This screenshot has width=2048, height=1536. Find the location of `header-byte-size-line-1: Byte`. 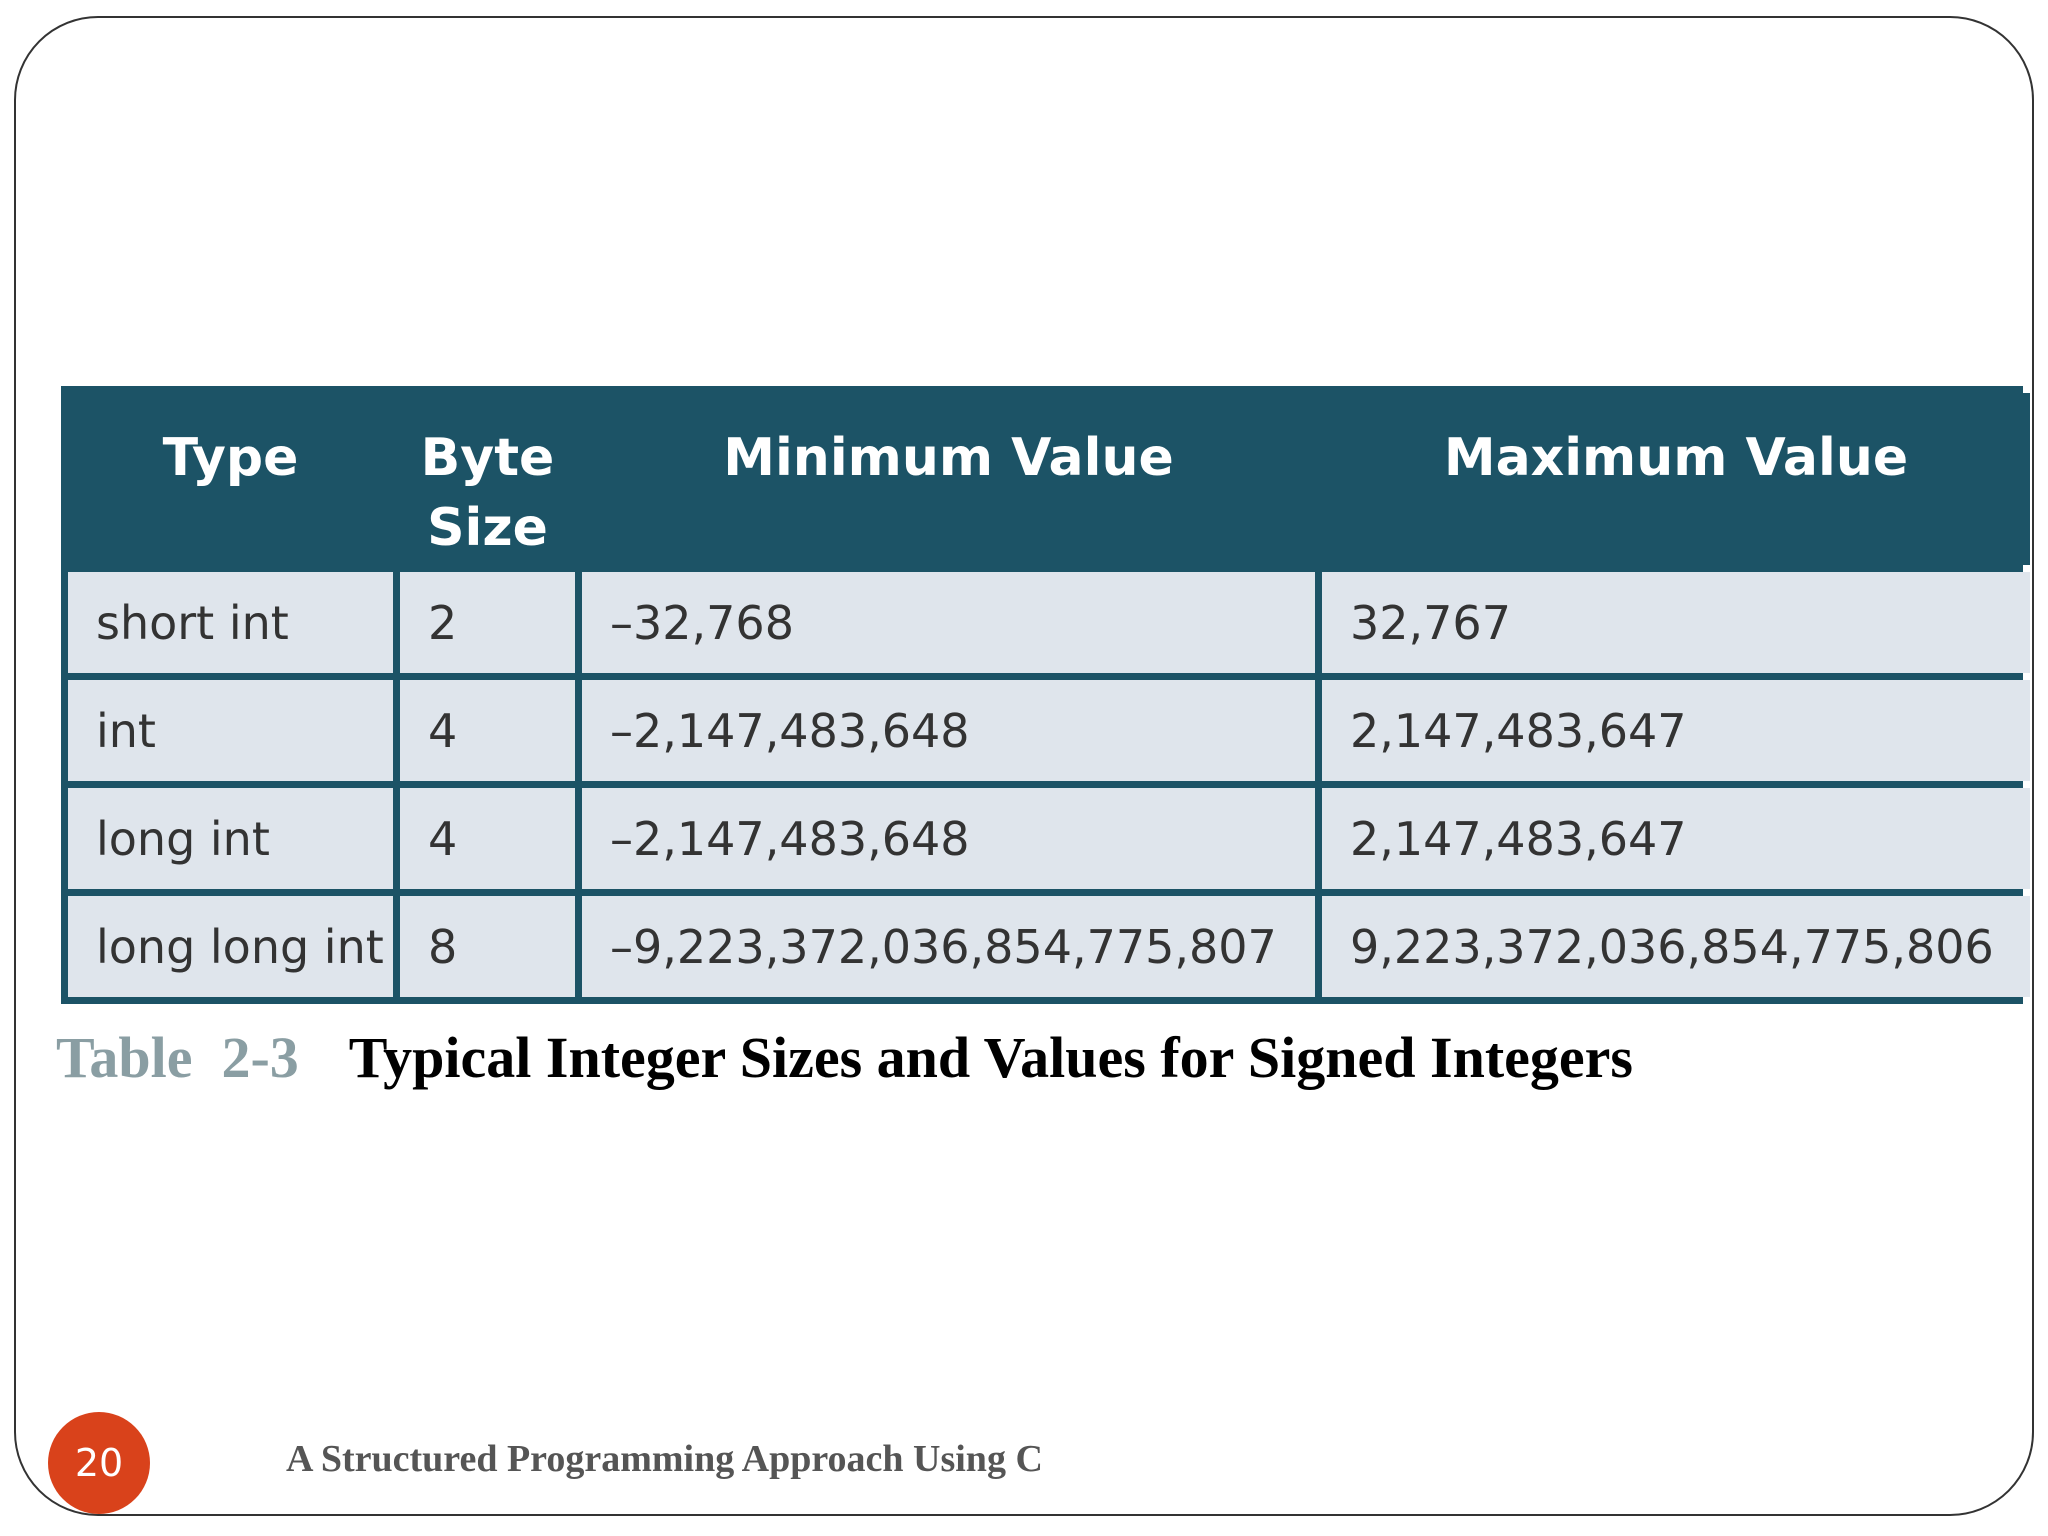

header-byte-size-line-1: Byte is located at coordinates (487, 458).